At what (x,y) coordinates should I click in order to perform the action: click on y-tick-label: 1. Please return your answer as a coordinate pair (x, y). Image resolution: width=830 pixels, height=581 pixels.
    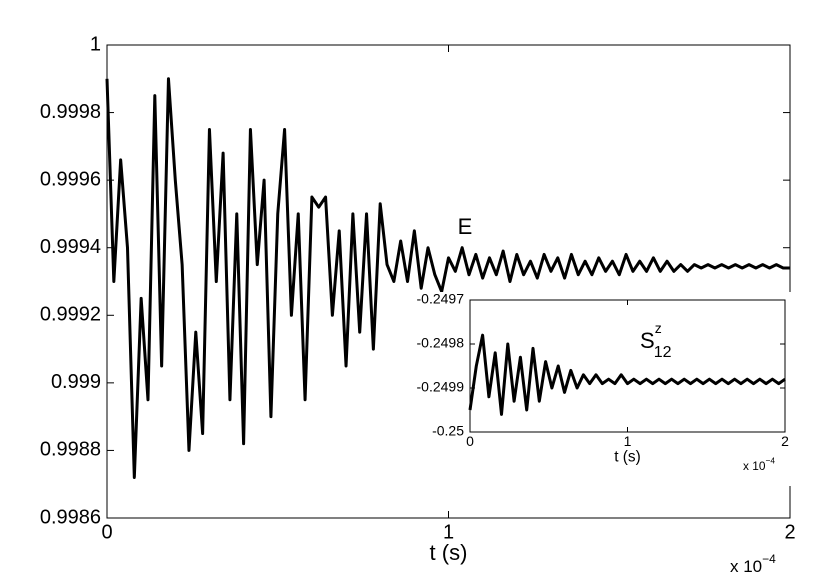
    Looking at the image, I should click on (95, 44).